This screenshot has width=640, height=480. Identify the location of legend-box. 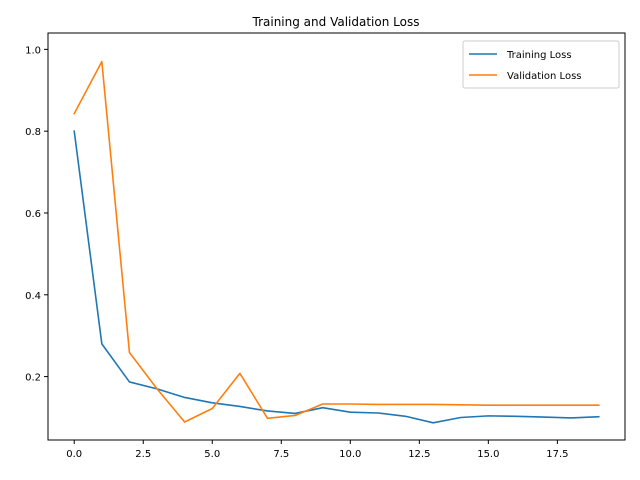
(541, 64).